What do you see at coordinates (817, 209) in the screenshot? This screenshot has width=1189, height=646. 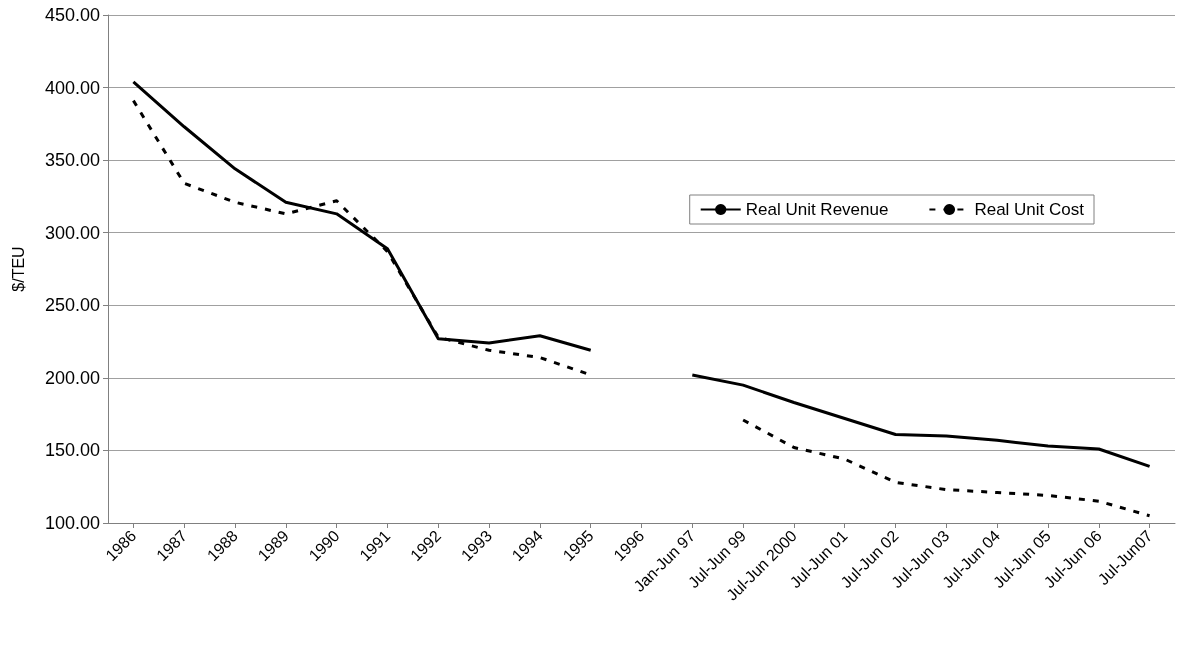 I see `legend-label: Real Unit Revenue` at bounding box center [817, 209].